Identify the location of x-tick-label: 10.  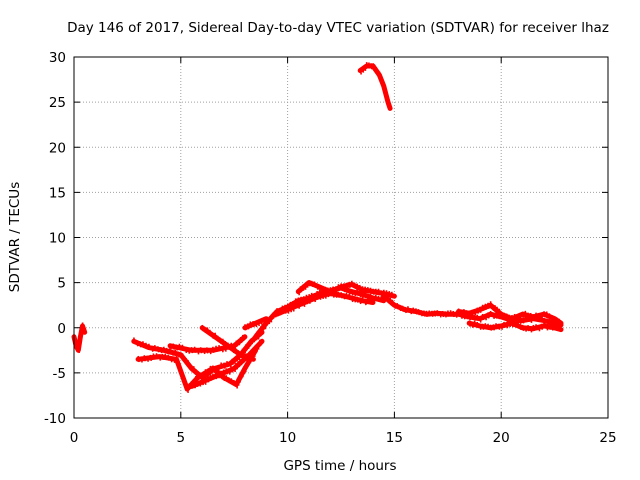
(287, 438).